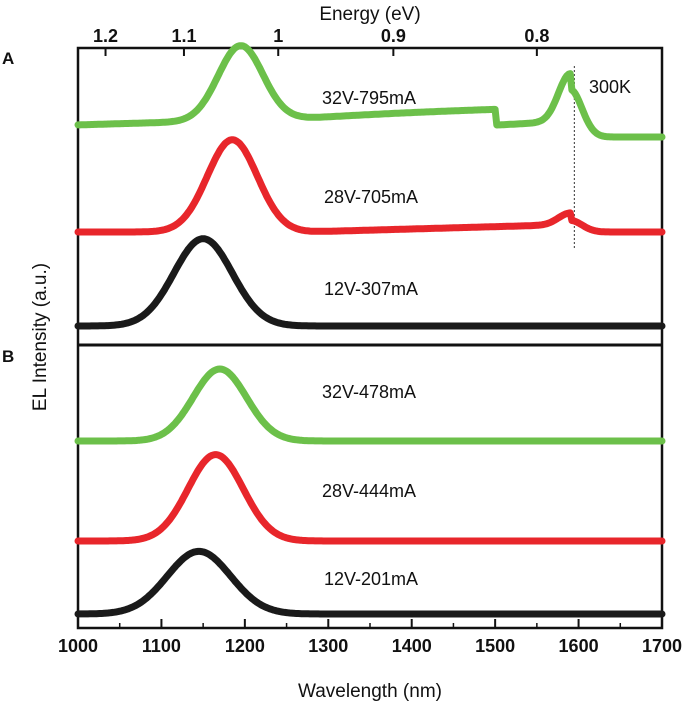 Image resolution: width=686 pixels, height=702 pixels. What do you see at coordinates (245, 646) in the screenshot?
I see `x-tick-label-1200: 1200` at bounding box center [245, 646].